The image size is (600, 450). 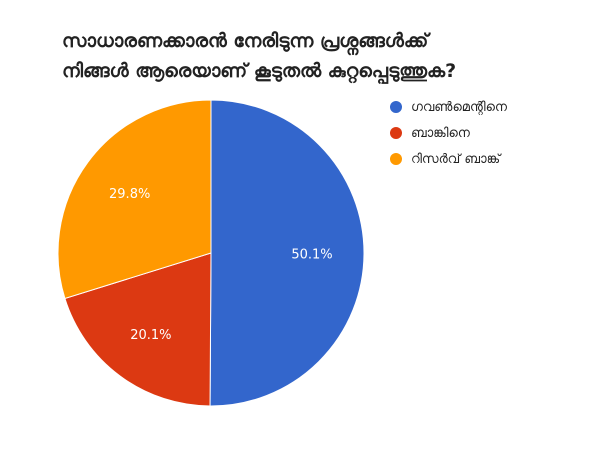 What do you see at coordinates (311, 254) in the screenshot?
I see `slice-label-government: 50.1%` at bounding box center [311, 254].